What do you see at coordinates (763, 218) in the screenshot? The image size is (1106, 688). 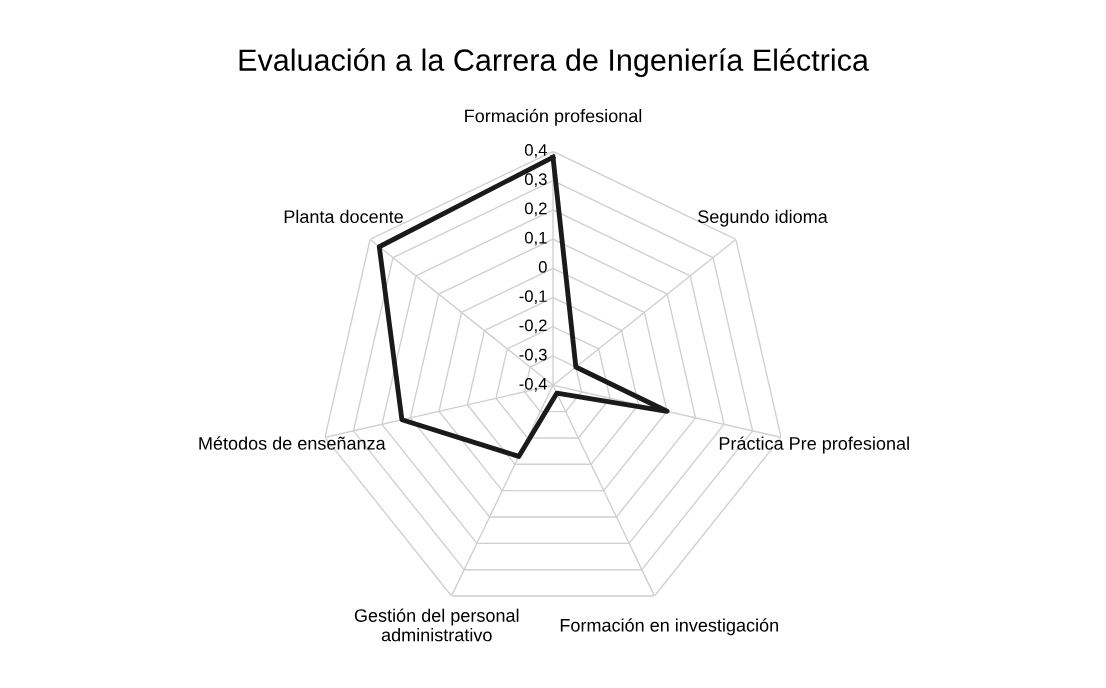 I see `spoke-label: Segundo idioma` at bounding box center [763, 218].